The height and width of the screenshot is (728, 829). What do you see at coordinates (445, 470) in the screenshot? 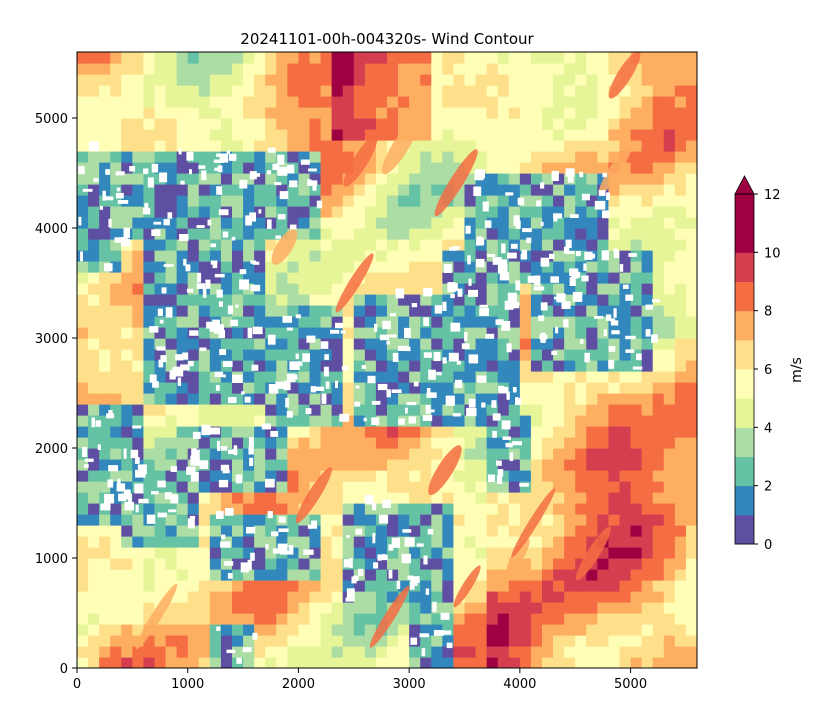
I see `high-speed-streak` at bounding box center [445, 470].